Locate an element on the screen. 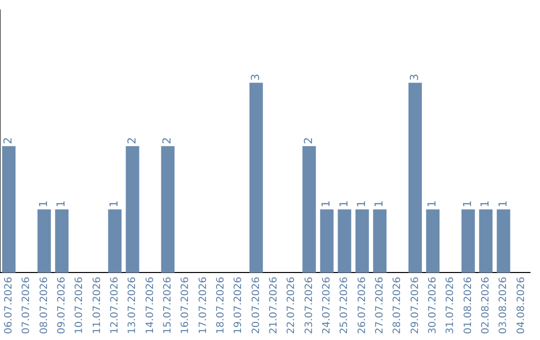 The height and width of the screenshot is (340, 540). x-tick-label: 09.07.2026 is located at coordinates (62, 305).